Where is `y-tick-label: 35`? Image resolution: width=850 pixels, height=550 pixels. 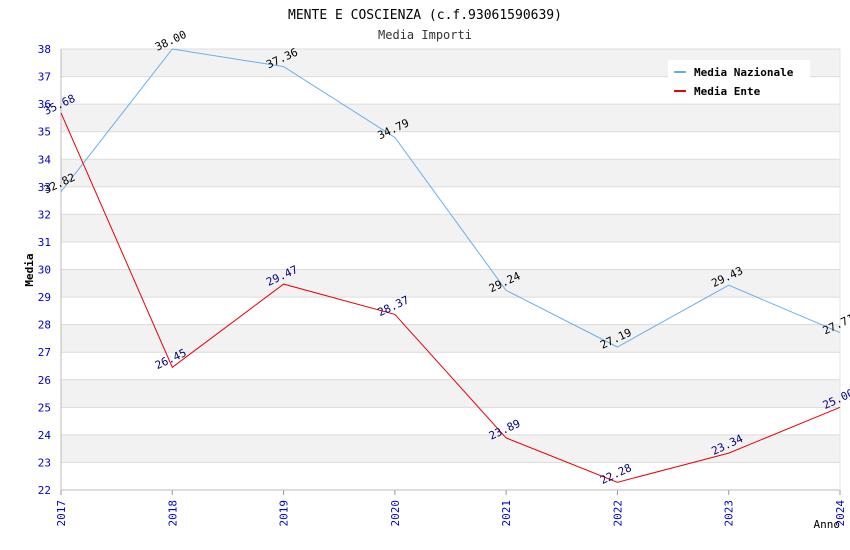
y-tick-label: 35 is located at coordinates (44, 132).